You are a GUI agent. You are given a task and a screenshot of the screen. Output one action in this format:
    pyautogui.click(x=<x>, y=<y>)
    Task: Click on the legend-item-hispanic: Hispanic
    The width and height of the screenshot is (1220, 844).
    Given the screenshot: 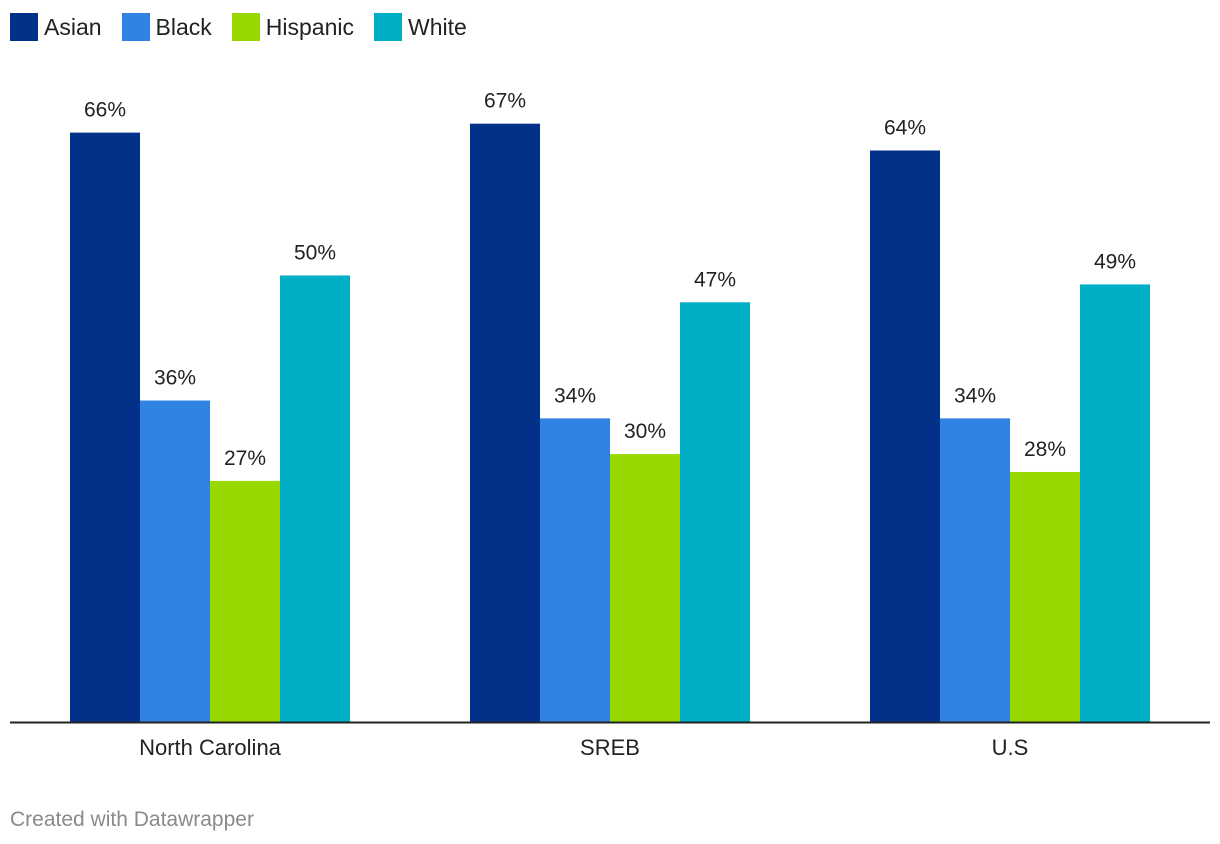 What is the action you would take?
    pyautogui.click(x=293, y=27)
    